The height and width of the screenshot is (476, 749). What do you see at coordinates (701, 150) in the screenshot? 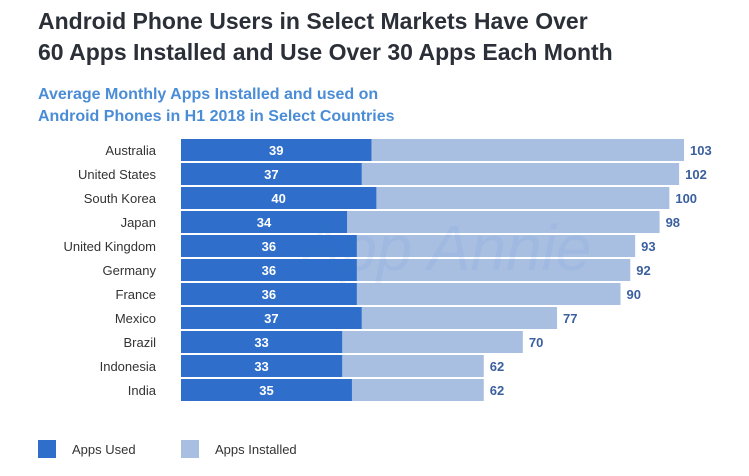
I see `data-label-installed: 103` at bounding box center [701, 150].